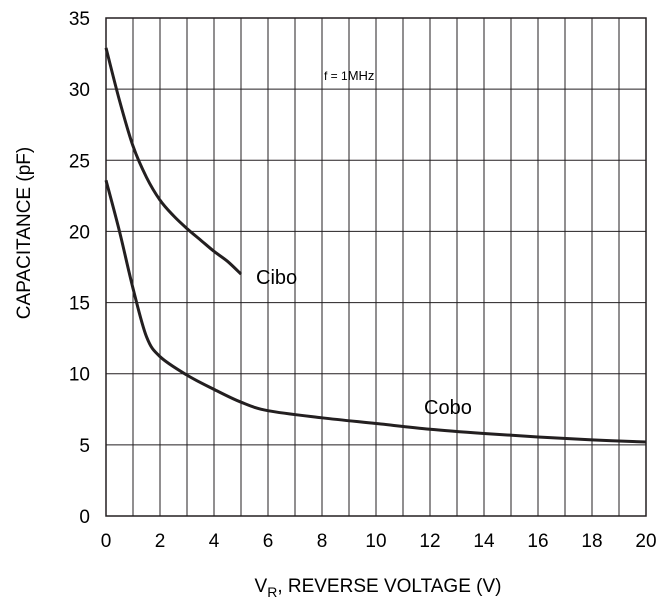 This screenshot has width=660, height=606. What do you see at coordinates (378, 588) in the screenshot?
I see `x-axis-label: VR, REVERSE VOLTAGE (V)` at bounding box center [378, 588].